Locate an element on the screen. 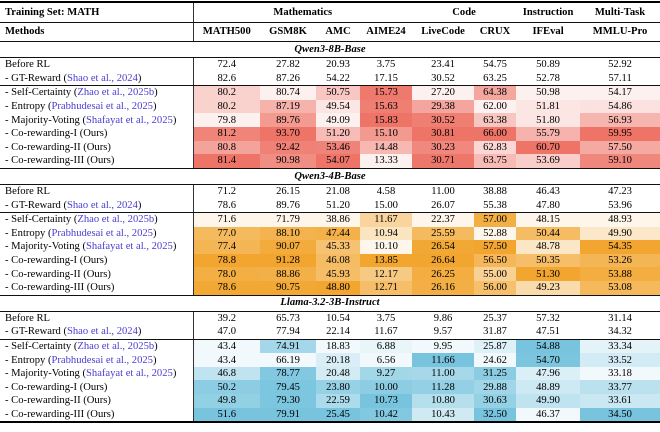 The image size is (660, 432). cell-amc: 54.07 is located at coordinates (338, 161).